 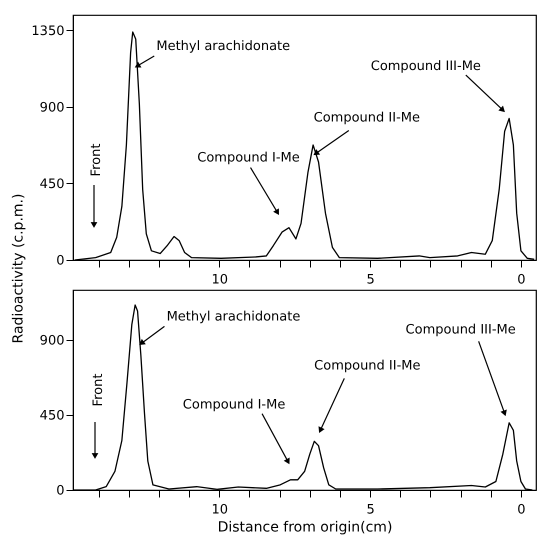 What do you see at coordinates (18, 269) in the screenshot?
I see `y-axis-title: Radioactivity (c.p.m.)` at bounding box center [18, 269].